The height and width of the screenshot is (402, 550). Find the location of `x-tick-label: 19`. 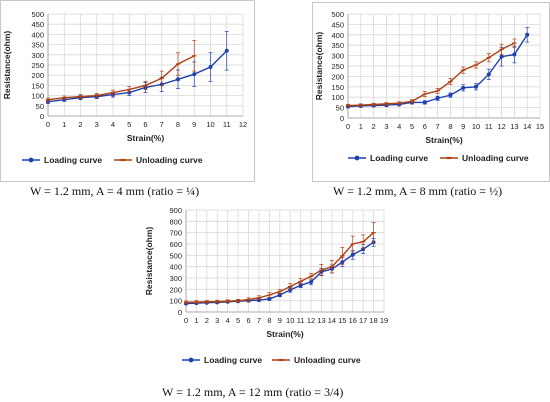

x-tick-label: 19 is located at coordinates (384, 320).